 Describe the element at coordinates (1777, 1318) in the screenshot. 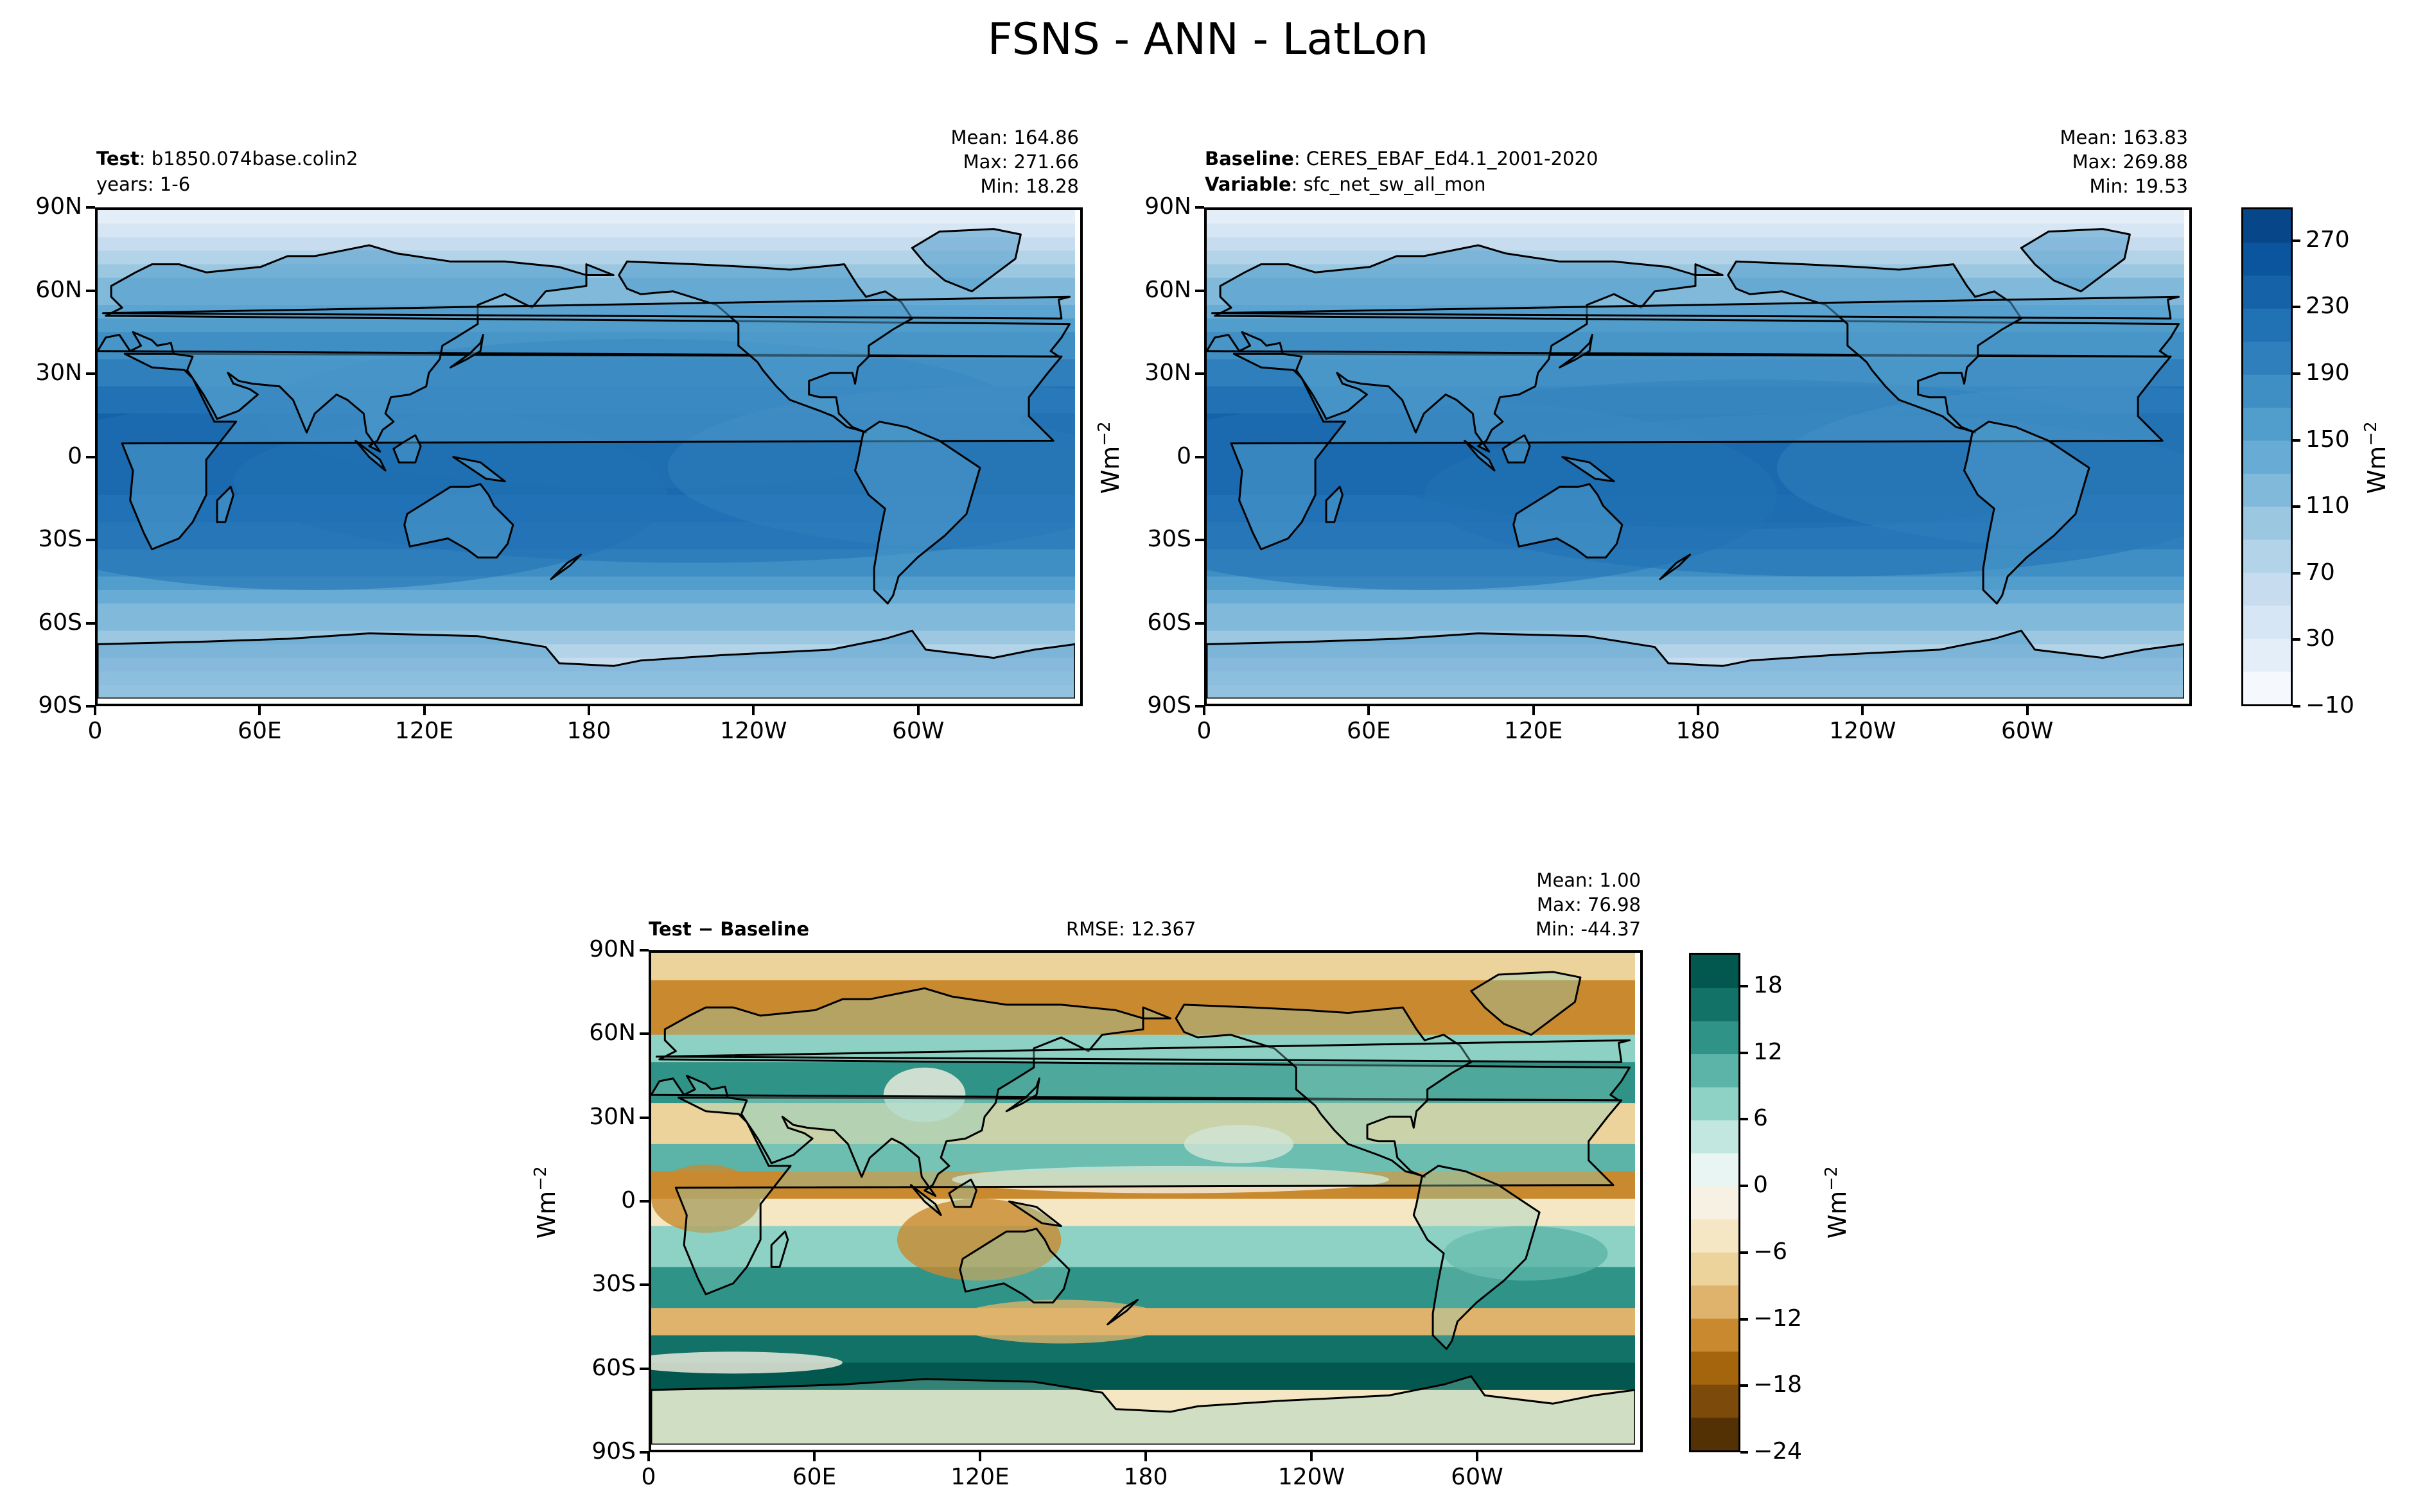

I see `colorbar-tick-label: −12` at that location.